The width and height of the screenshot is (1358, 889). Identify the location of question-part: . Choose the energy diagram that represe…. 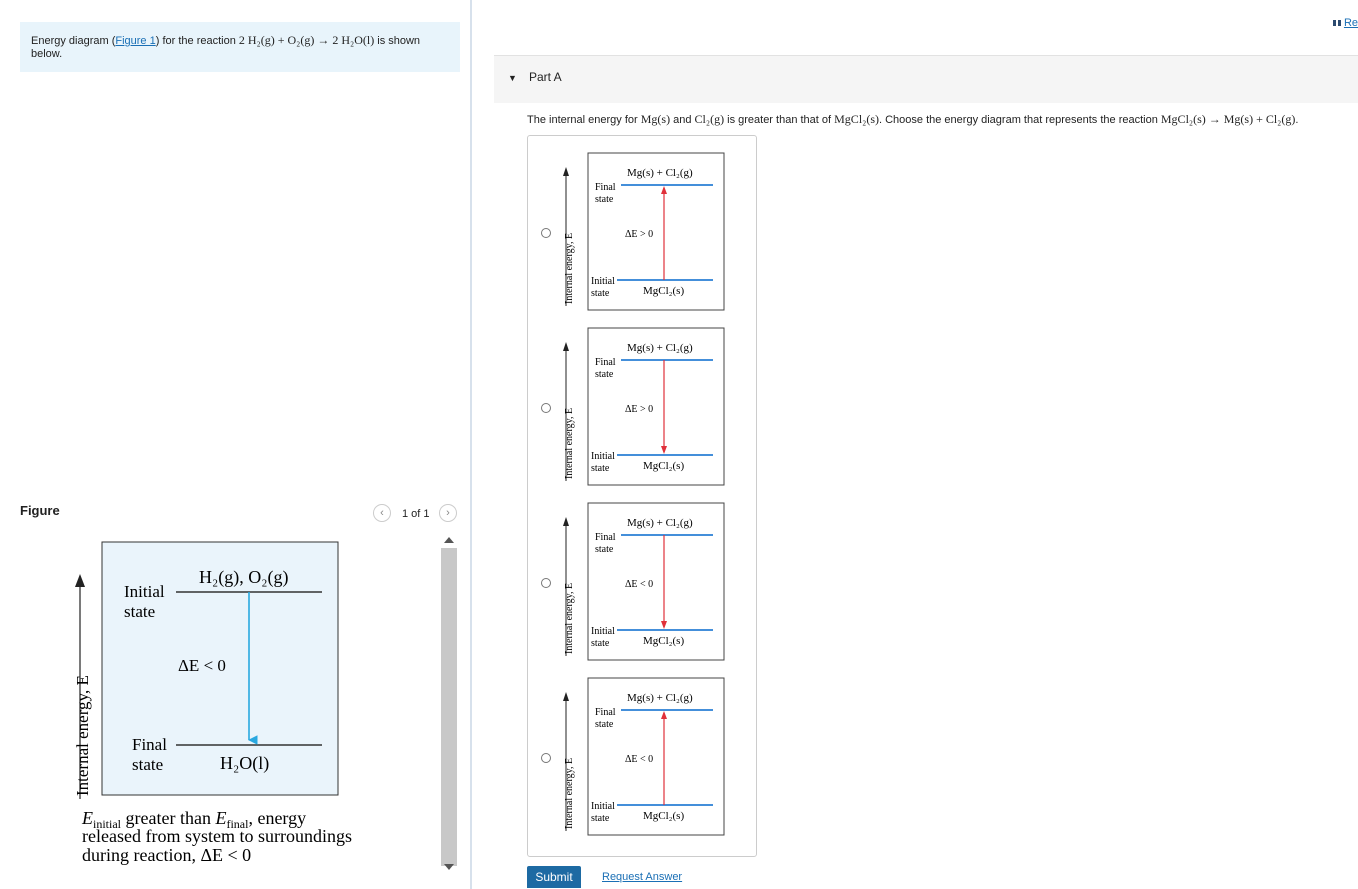
(1020, 120).